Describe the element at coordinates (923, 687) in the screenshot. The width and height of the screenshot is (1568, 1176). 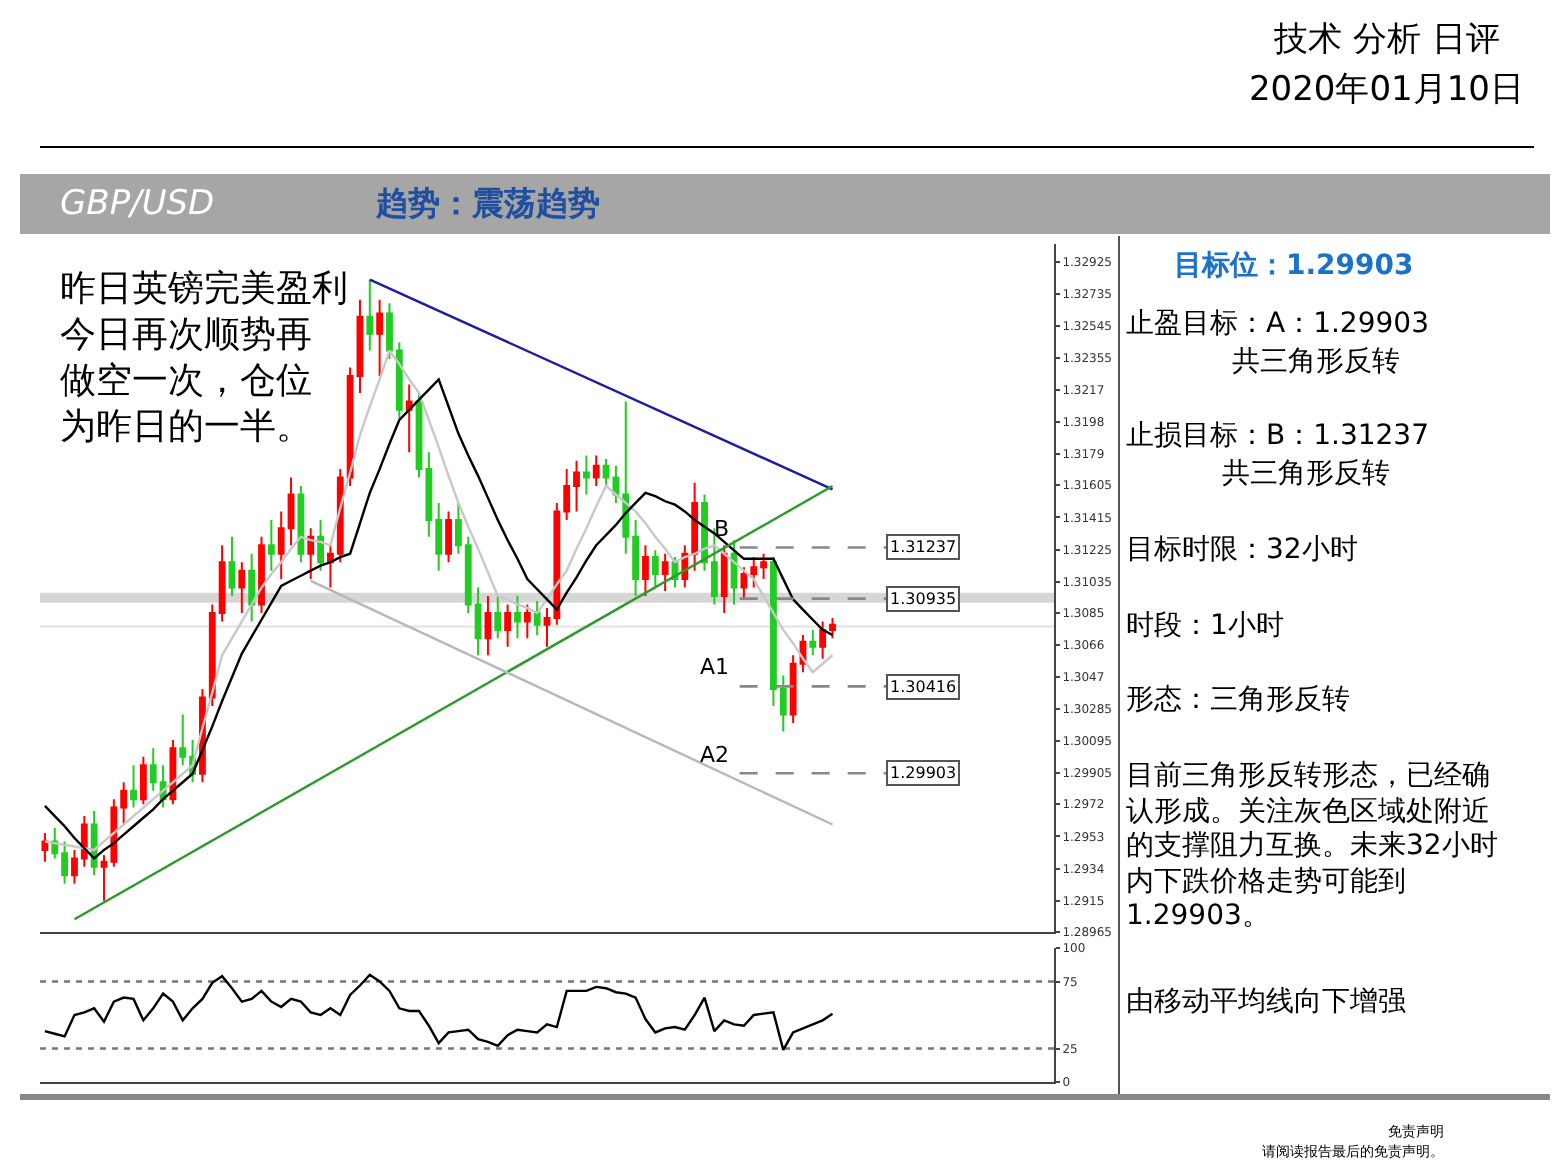
I see `text: 1.30416` at that location.